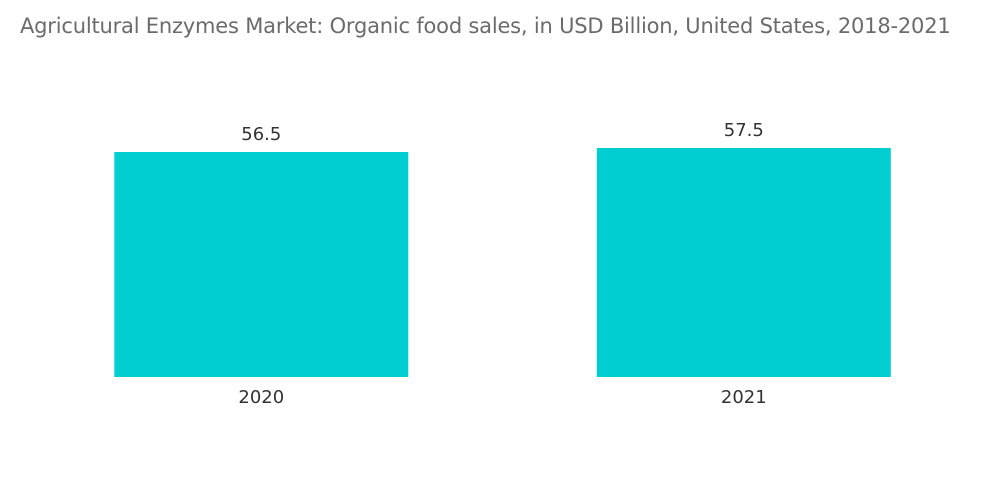 This screenshot has width=1000, height=504. What do you see at coordinates (261, 134) in the screenshot?
I see `value-label-2020: 56.5` at bounding box center [261, 134].